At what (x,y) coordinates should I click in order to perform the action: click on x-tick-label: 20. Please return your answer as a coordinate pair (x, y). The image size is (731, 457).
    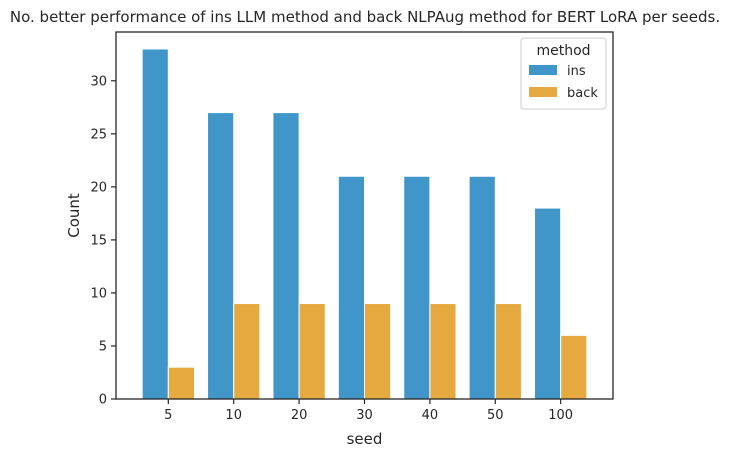
    Looking at the image, I should click on (299, 415).